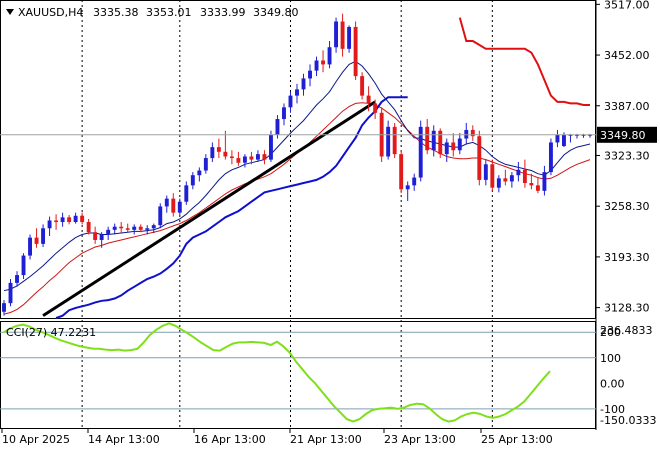 The height and width of the screenshot is (454, 660). What do you see at coordinates (230, 439) in the screenshot?
I see `time-tick-label: 16 Apr 13:00` at bounding box center [230, 439].